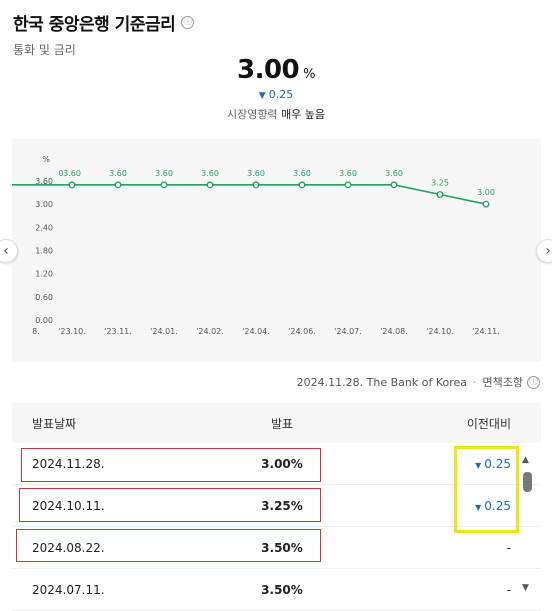 This screenshot has width=552, height=611. I want to click on scroll-up-icon: ▲, so click(525, 460).